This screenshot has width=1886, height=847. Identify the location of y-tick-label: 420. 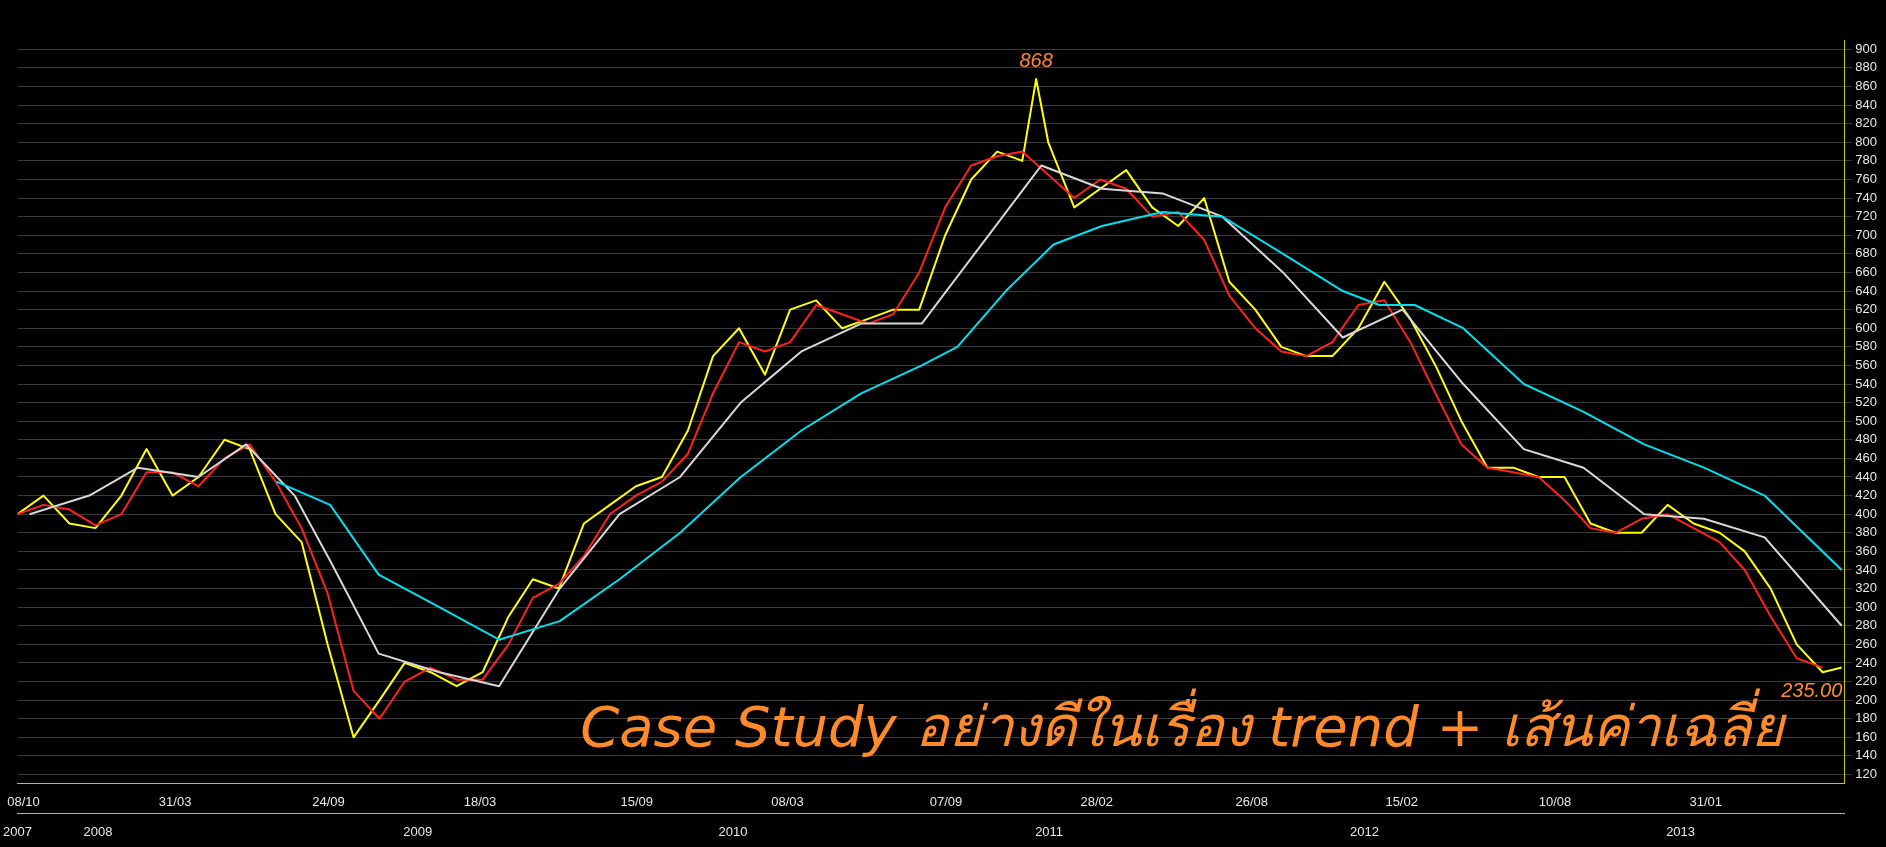
(1866, 495).